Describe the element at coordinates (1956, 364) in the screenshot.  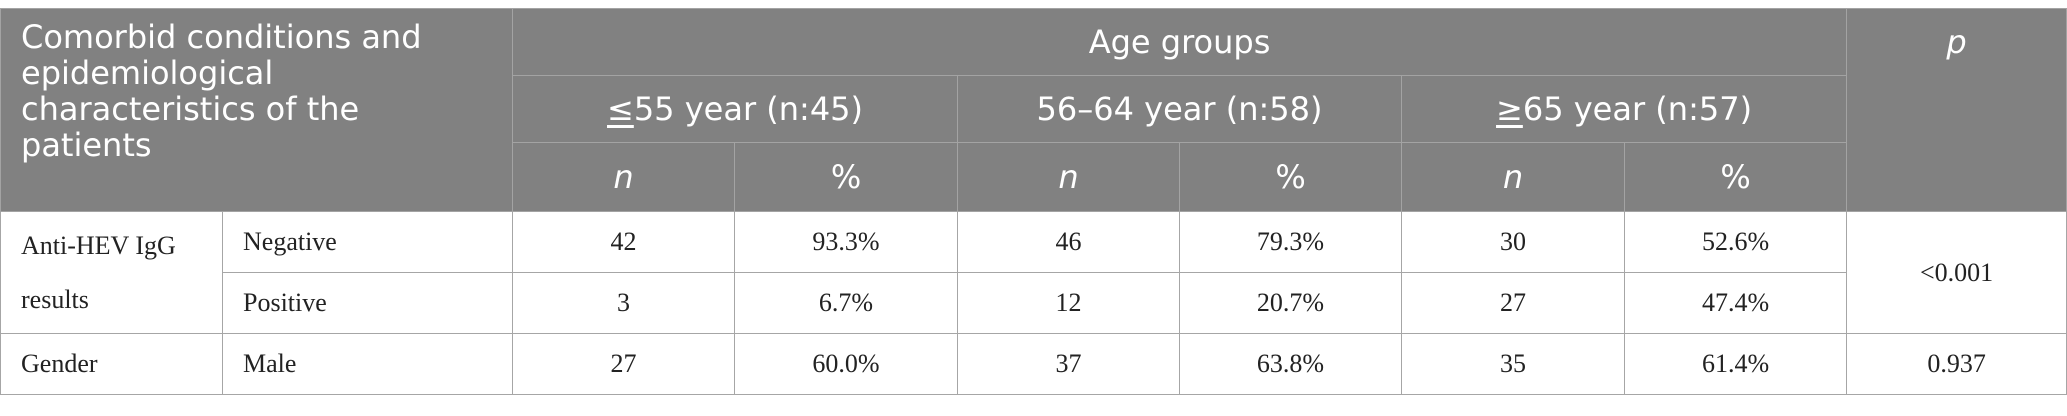
I see `p-value-gender: 0.937` at that location.